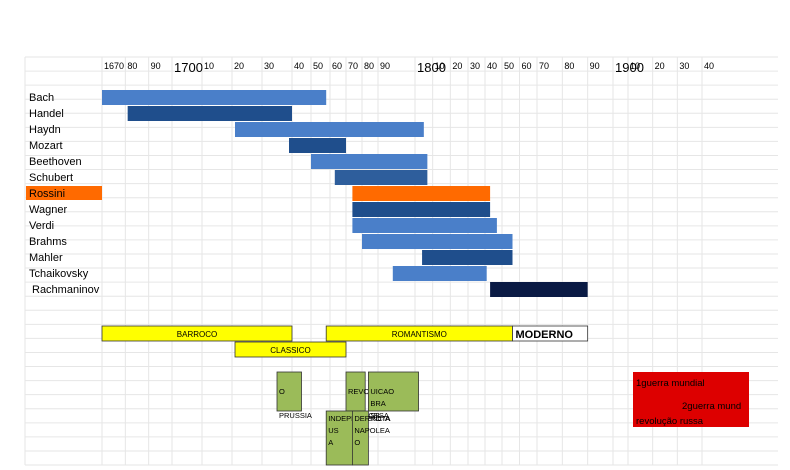  I want to click on war-label: revolução russa, so click(670, 421).